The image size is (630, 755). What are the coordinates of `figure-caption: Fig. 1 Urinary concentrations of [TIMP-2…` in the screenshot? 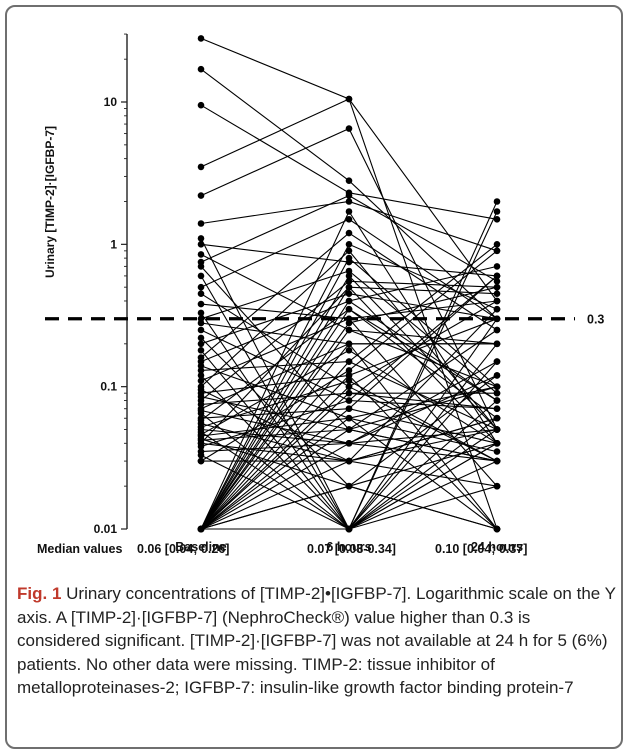 It's located at (317, 641).